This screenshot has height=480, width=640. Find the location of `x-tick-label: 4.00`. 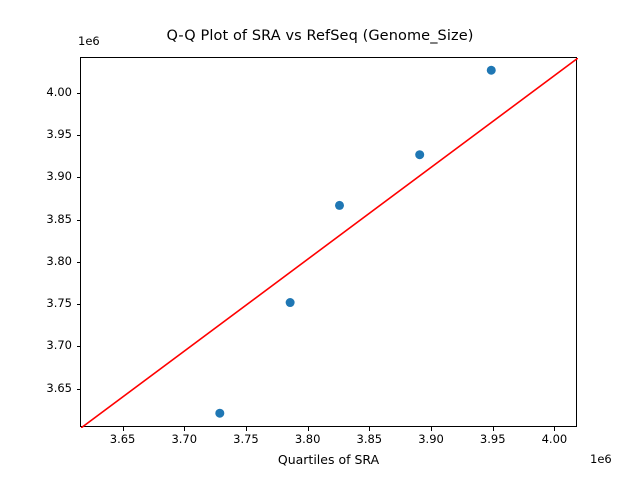

x-tick-label: 4.00 is located at coordinates (554, 439).